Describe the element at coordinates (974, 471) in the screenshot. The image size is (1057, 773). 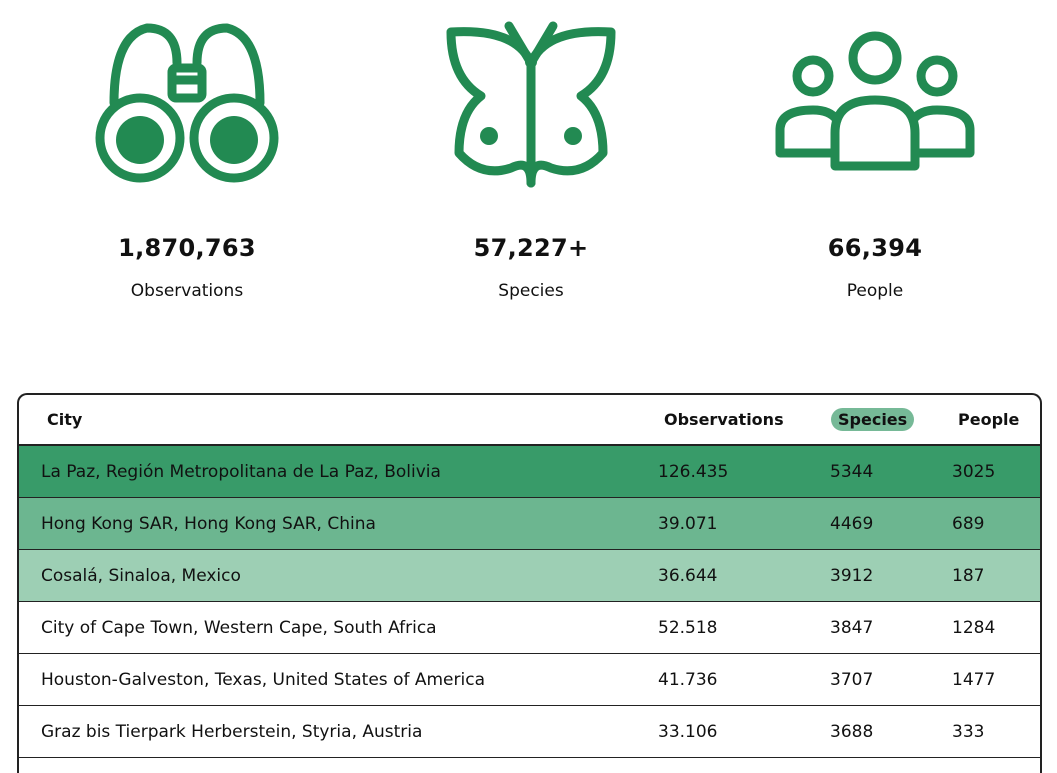
I see `cell-people: 3025` at that location.